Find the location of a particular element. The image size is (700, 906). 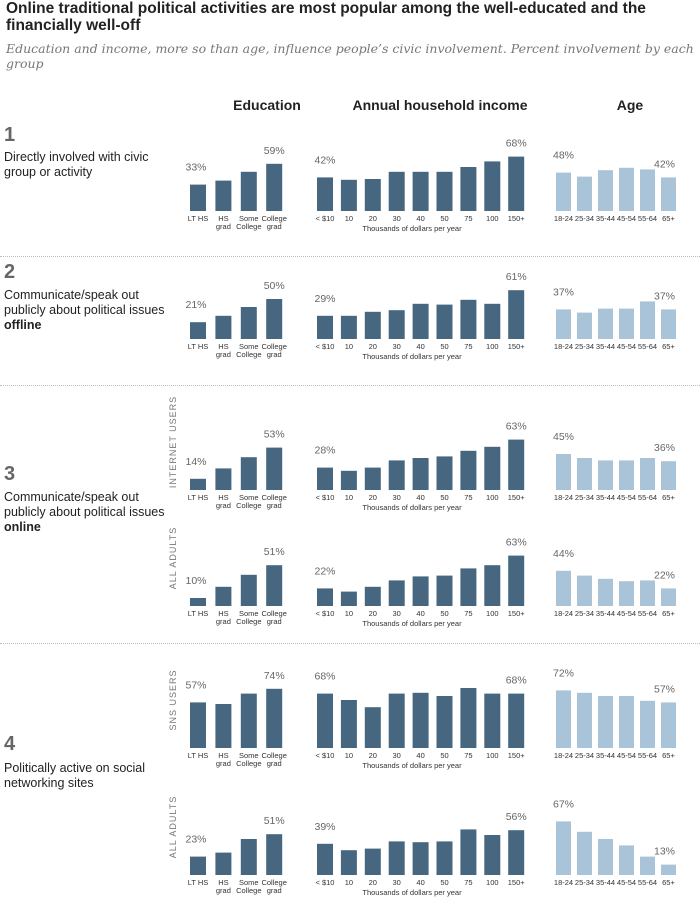

income-data-label: 61% is located at coordinates (516, 277).